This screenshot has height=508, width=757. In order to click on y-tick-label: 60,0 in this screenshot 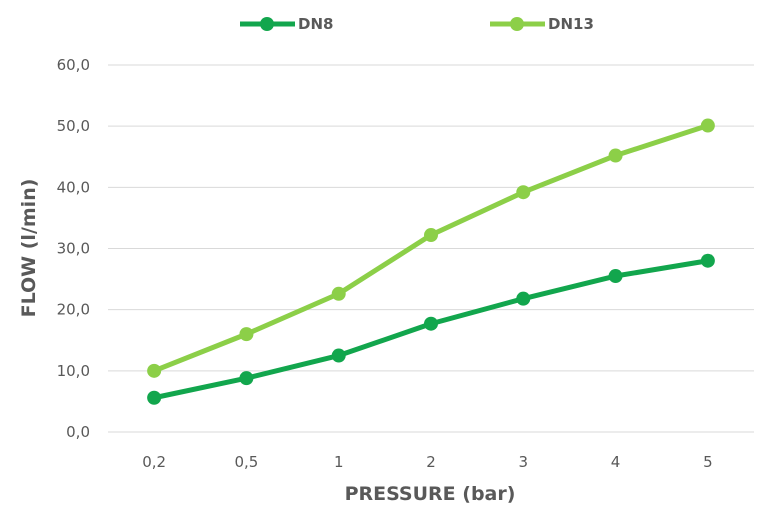, I will do `click(73, 65)`.